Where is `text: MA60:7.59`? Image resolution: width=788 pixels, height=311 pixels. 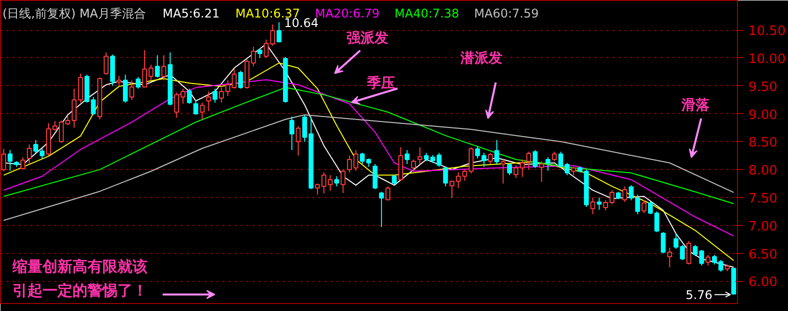
text: MA60:7.59 is located at coordinates (506, 13).